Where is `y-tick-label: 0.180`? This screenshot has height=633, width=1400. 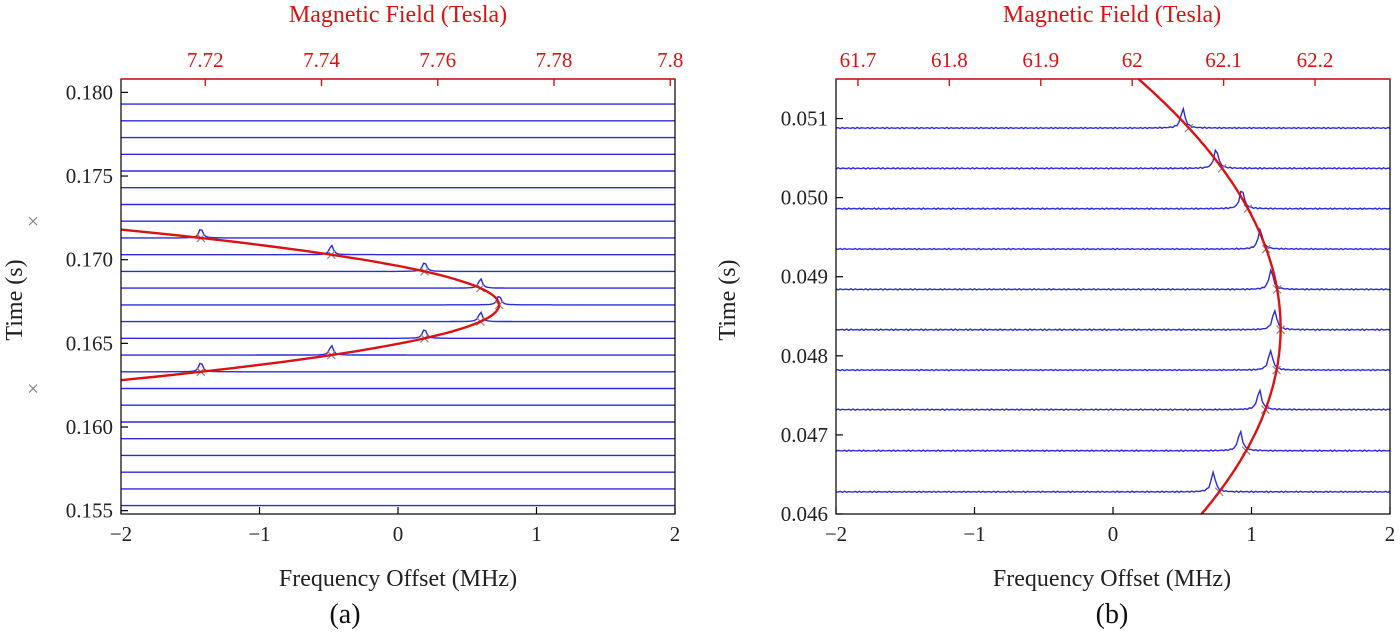
y-tick-label: 0.180 is located at coordinates (89, 92).